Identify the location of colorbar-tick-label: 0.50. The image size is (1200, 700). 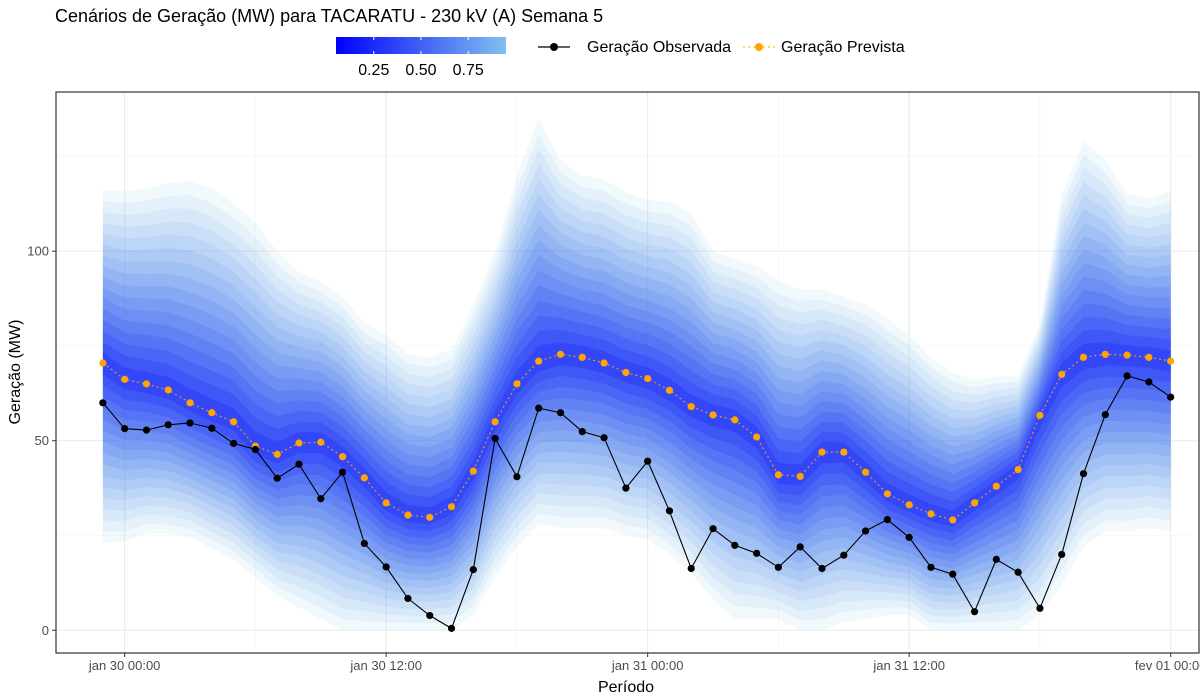
(420, 70).